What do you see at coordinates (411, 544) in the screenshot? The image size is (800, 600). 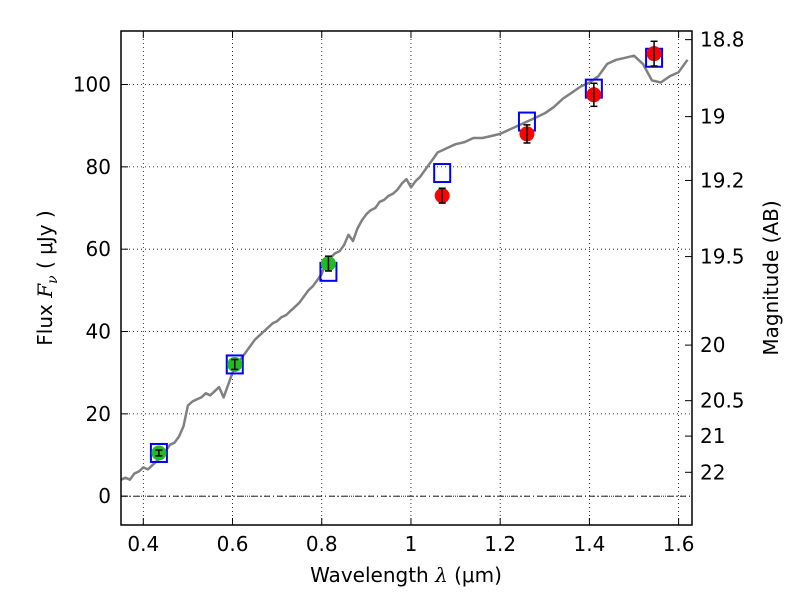 I see `x-tick-label: 1` at bounding box center [411, 544].